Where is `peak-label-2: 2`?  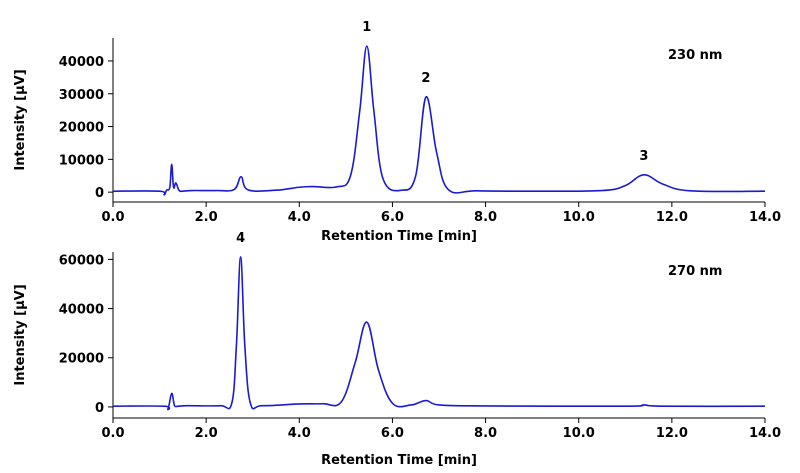
peak-label-2: 2 is located at coordinates (425, 78).